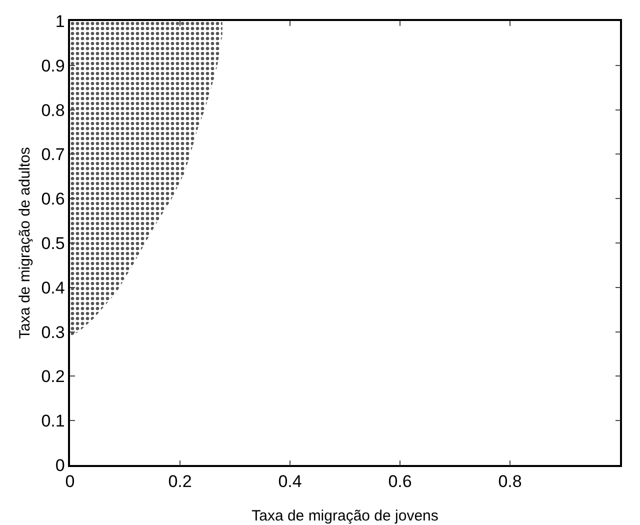 This screenshot has width=640, height=525. Describe the element at coordinates (180, 482) in the screenshot. I see `x-tick-label: 0.2` at that location.